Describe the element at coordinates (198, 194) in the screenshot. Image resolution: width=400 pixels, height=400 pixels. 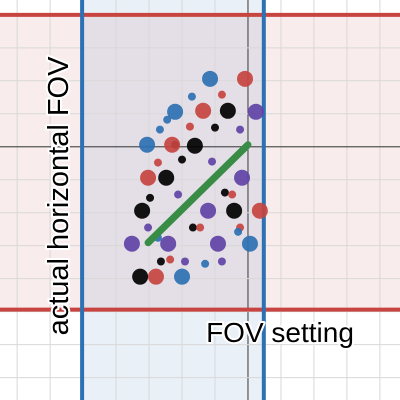
I see `segment` at that location.